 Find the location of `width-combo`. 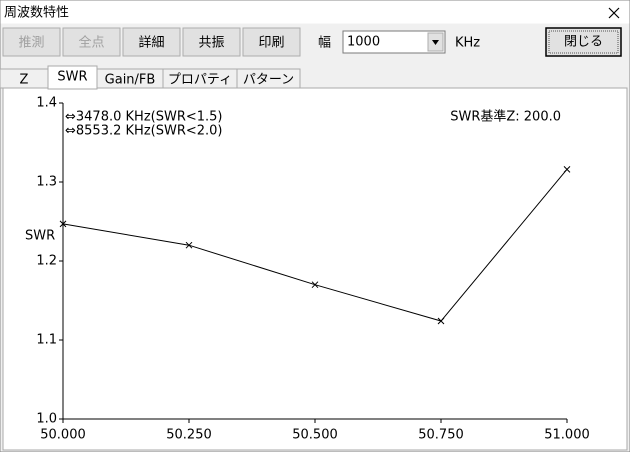

width-combo is located at coordinates (394, 42).